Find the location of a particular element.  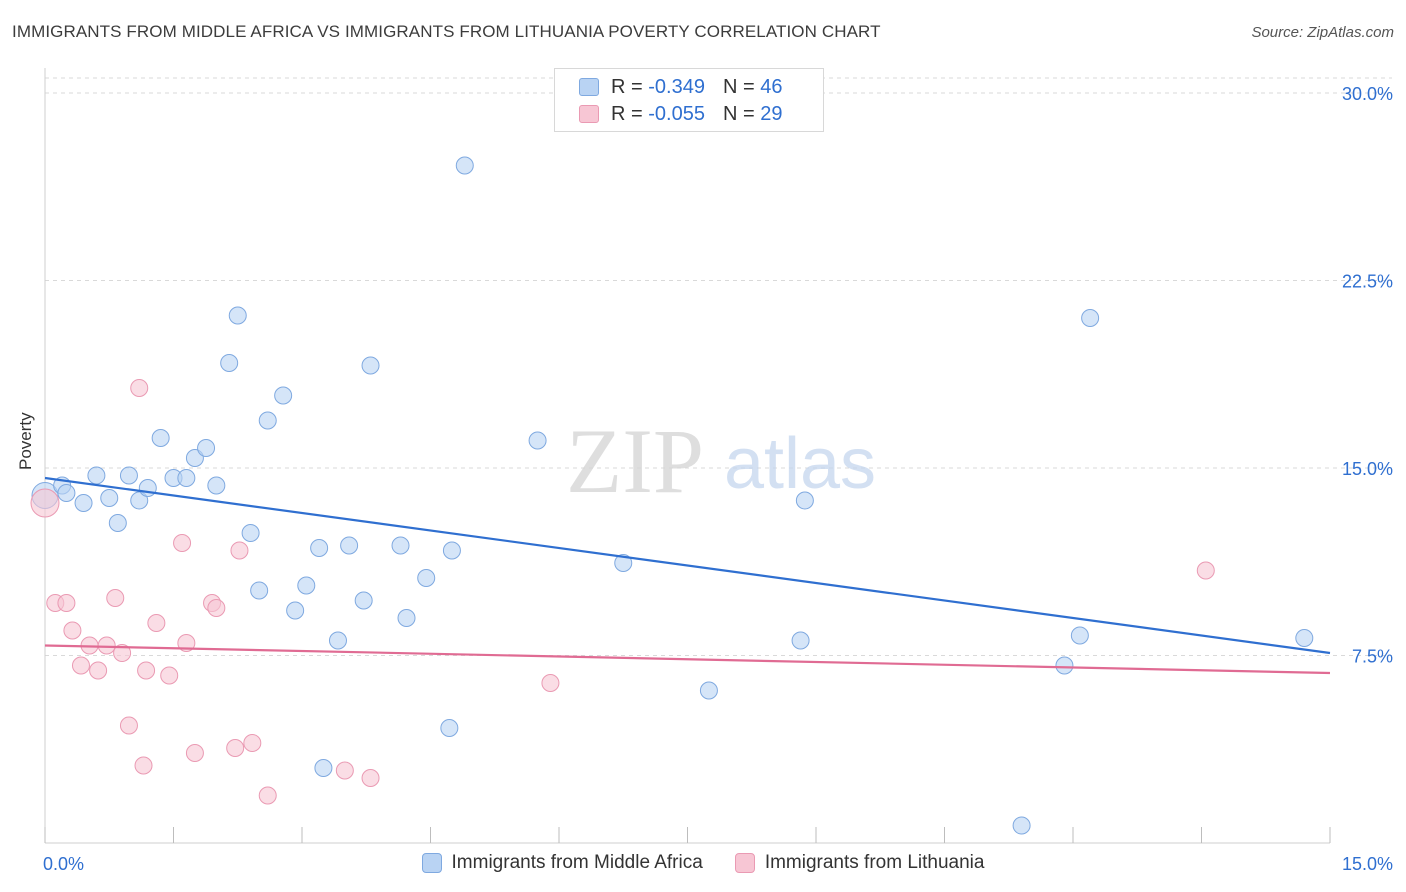

legend-swatch-pink is located at coordinates (589, 114).